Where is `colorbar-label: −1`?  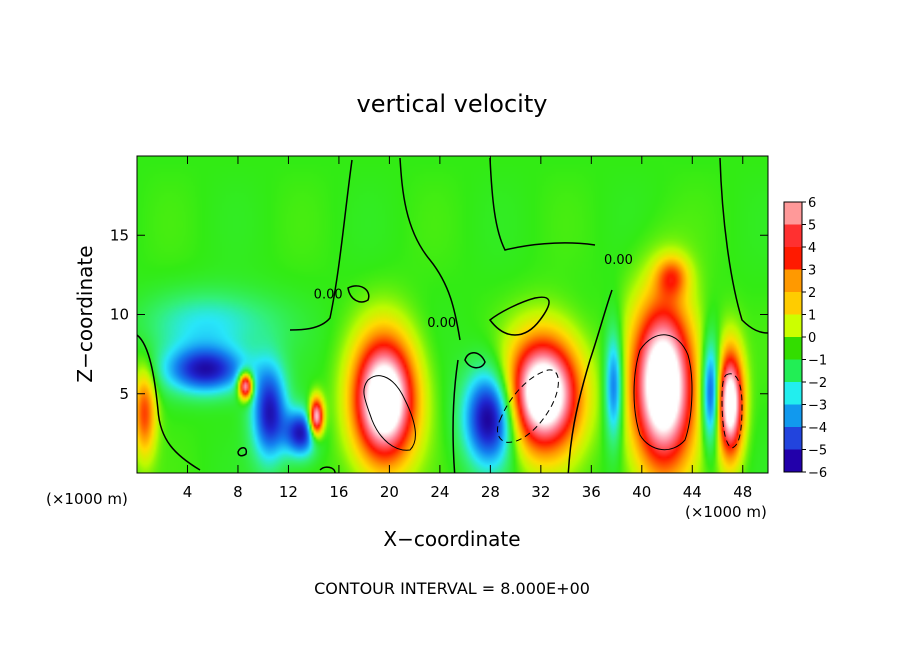 colorbar-label: −1 is located at coordinates (817, 361).